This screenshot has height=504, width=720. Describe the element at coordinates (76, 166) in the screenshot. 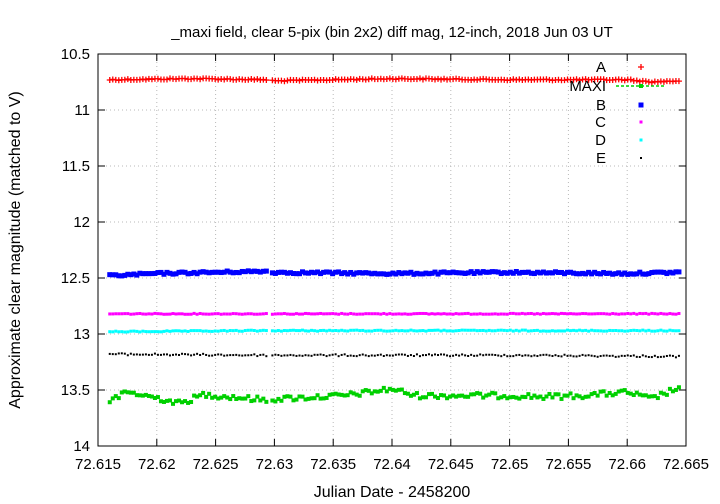

I see `y-tick-label: 11.5` at that location.